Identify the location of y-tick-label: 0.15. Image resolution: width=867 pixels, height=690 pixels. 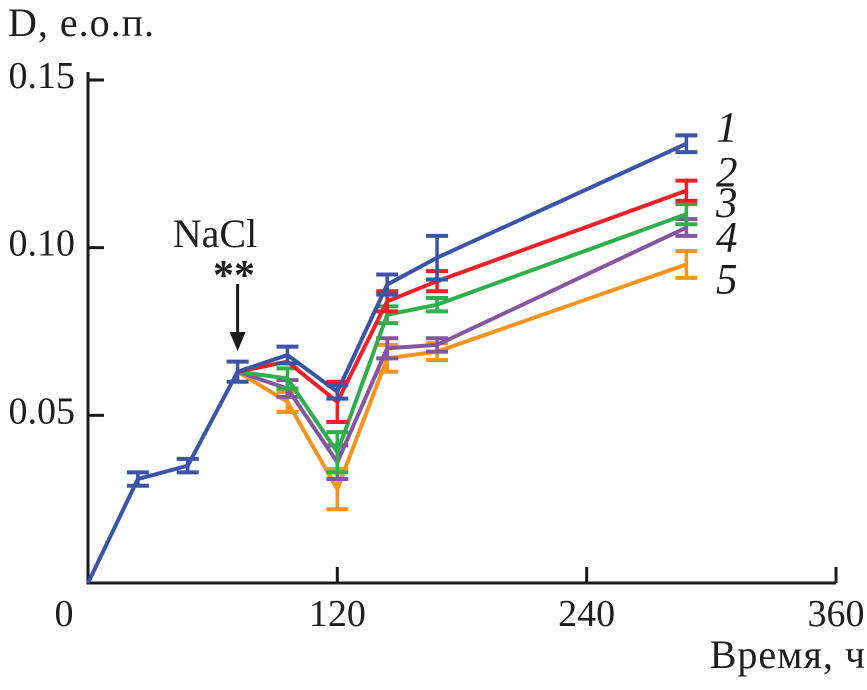
(42, 76).